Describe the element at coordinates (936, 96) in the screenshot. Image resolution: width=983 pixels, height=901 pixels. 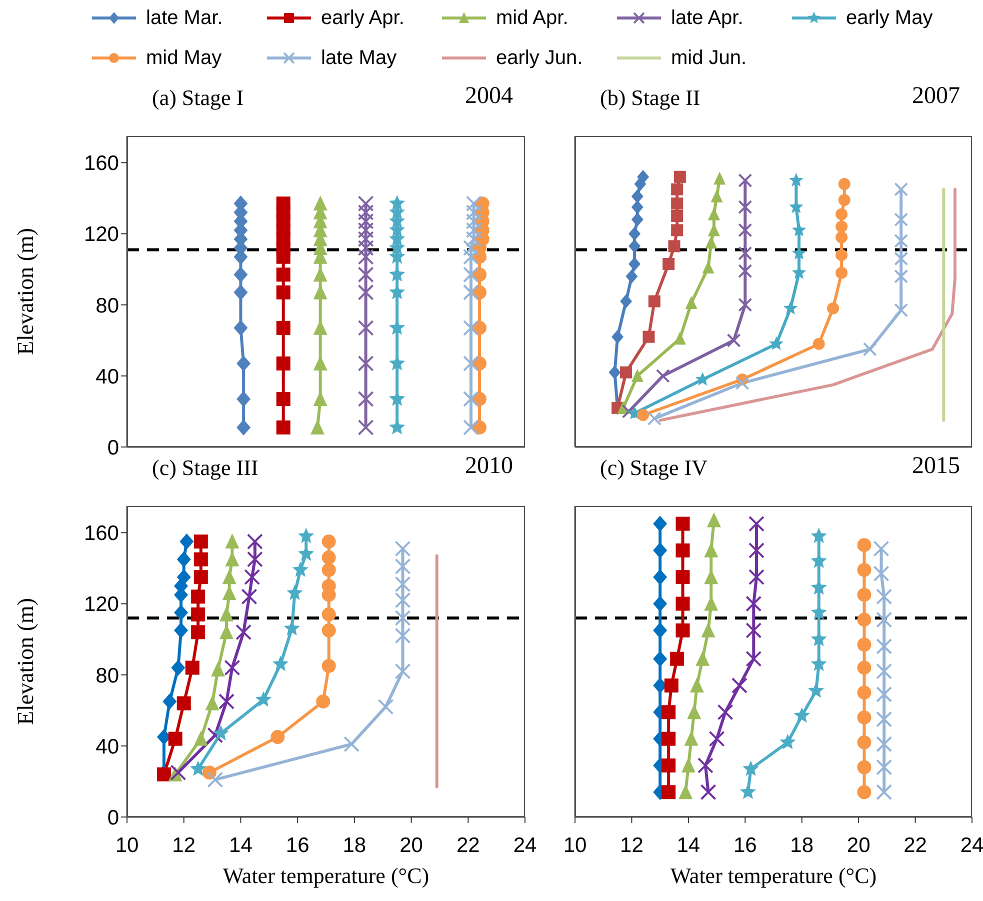
I see `text: 2007` at that location.